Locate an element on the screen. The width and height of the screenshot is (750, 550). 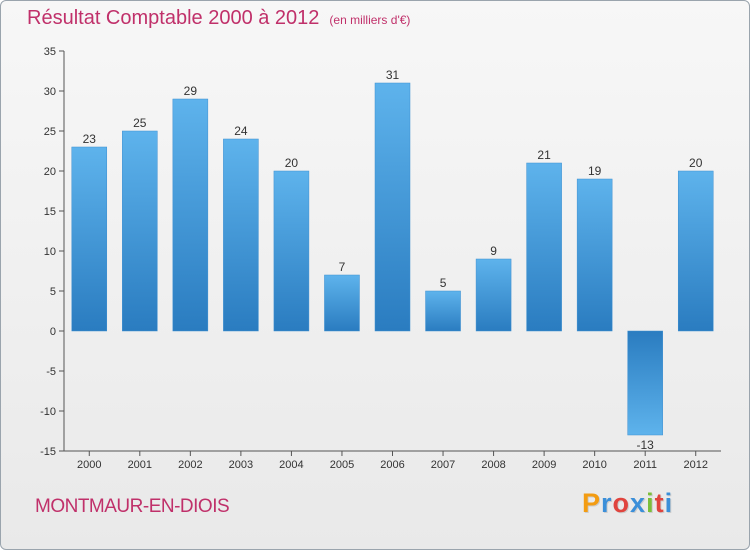
x-tick-label-2003: 2003 is located at coordinates (241, 465).